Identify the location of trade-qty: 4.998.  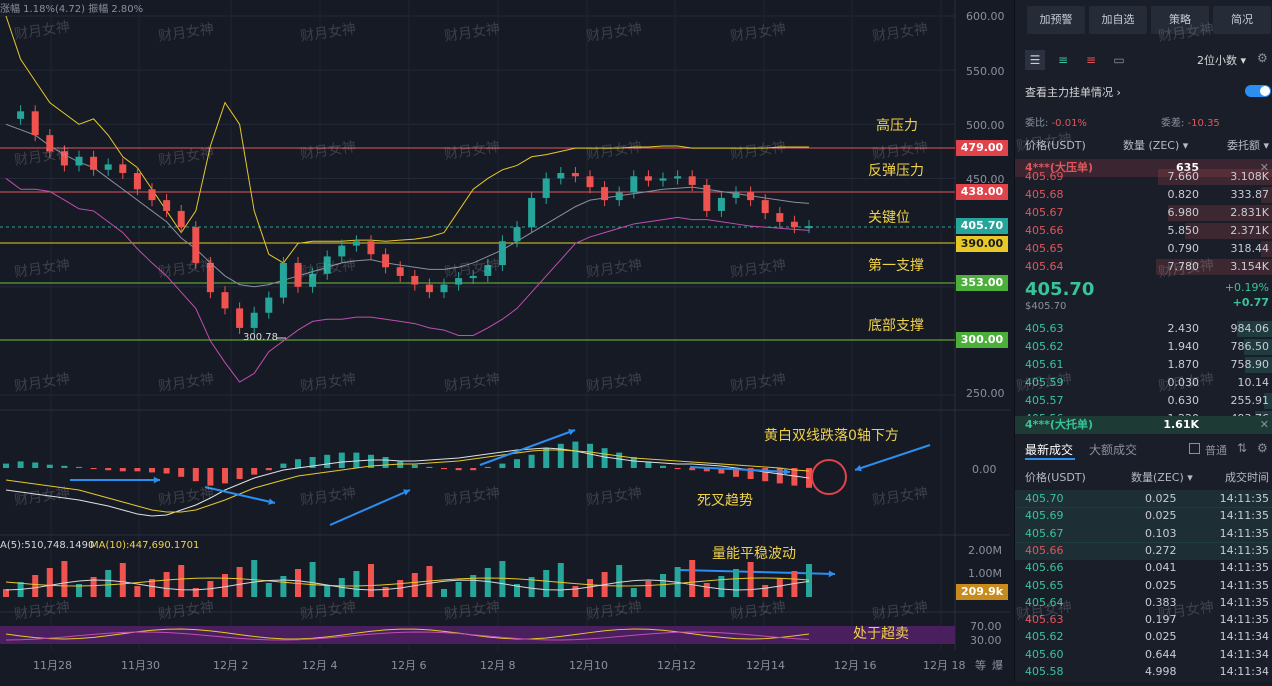
(1161, 671).